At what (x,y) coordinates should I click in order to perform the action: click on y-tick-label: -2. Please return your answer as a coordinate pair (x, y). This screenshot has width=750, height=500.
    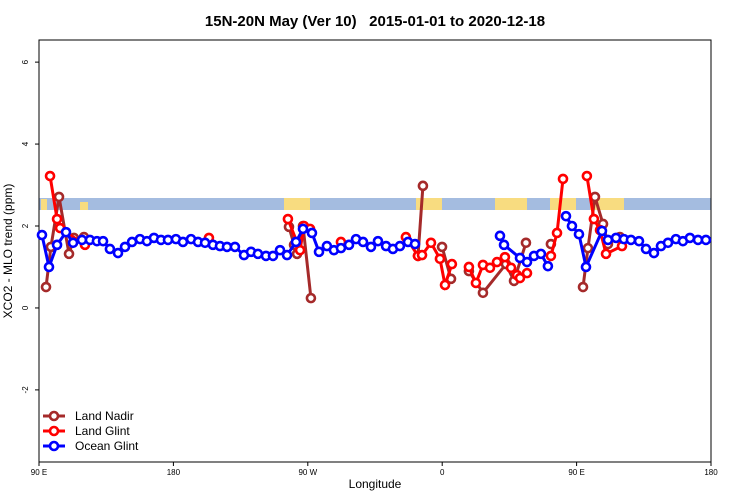
    Looking at the image, I should click on (25, 390).